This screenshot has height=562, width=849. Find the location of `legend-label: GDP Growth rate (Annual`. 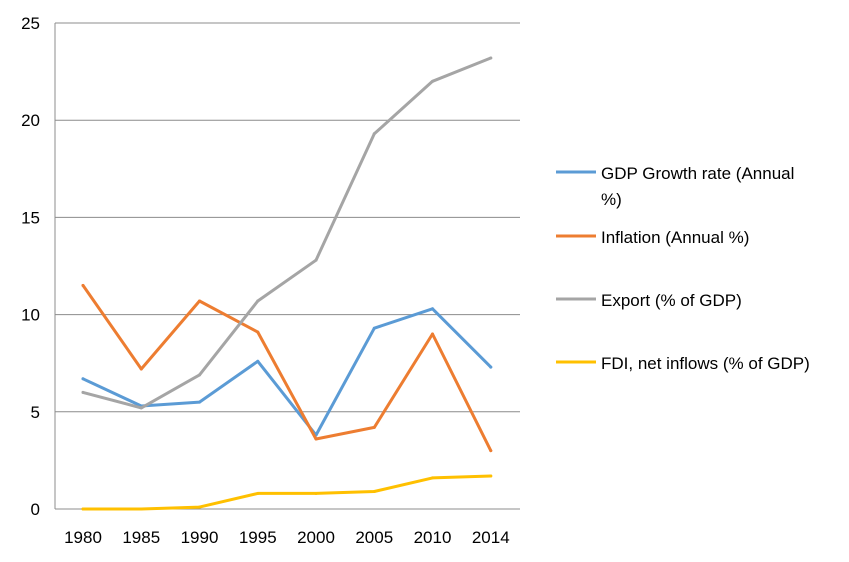

legend-label: GDP Growth rate (Annual is located at coordinates (697, 173).